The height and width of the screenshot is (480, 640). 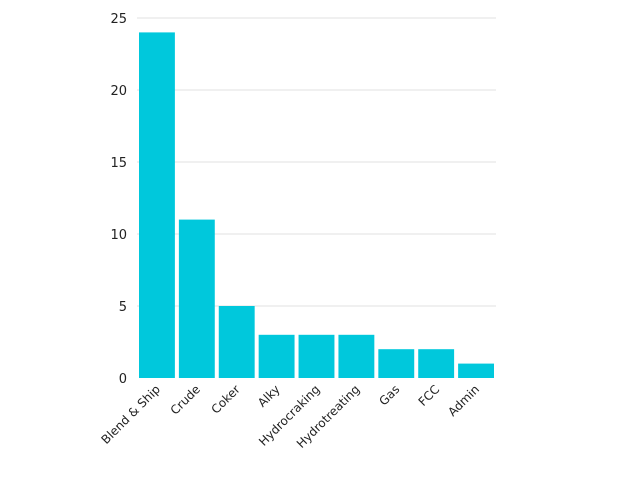 What do you see at coordinates (226, 399) in the screenshot?
I see `x-tick-label: Coker` at bounding box center [226, 399].